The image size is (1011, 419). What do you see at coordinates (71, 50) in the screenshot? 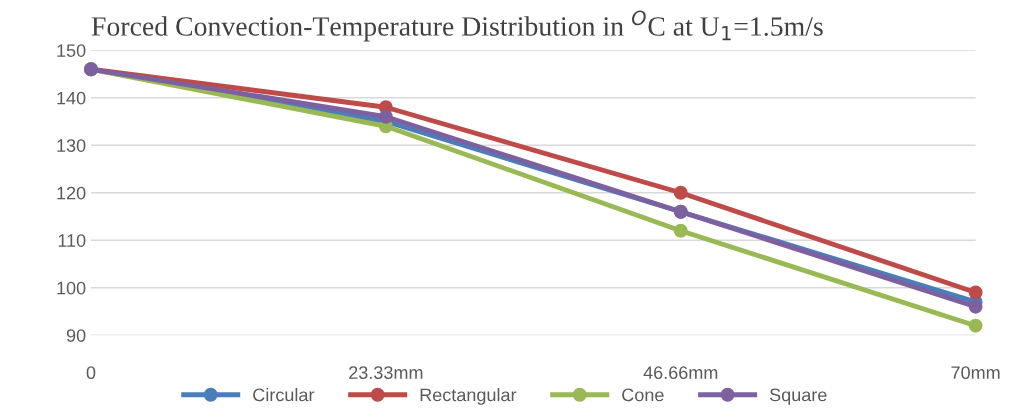
I see `y-tick-label: 150` at bounding box center [71, 50].